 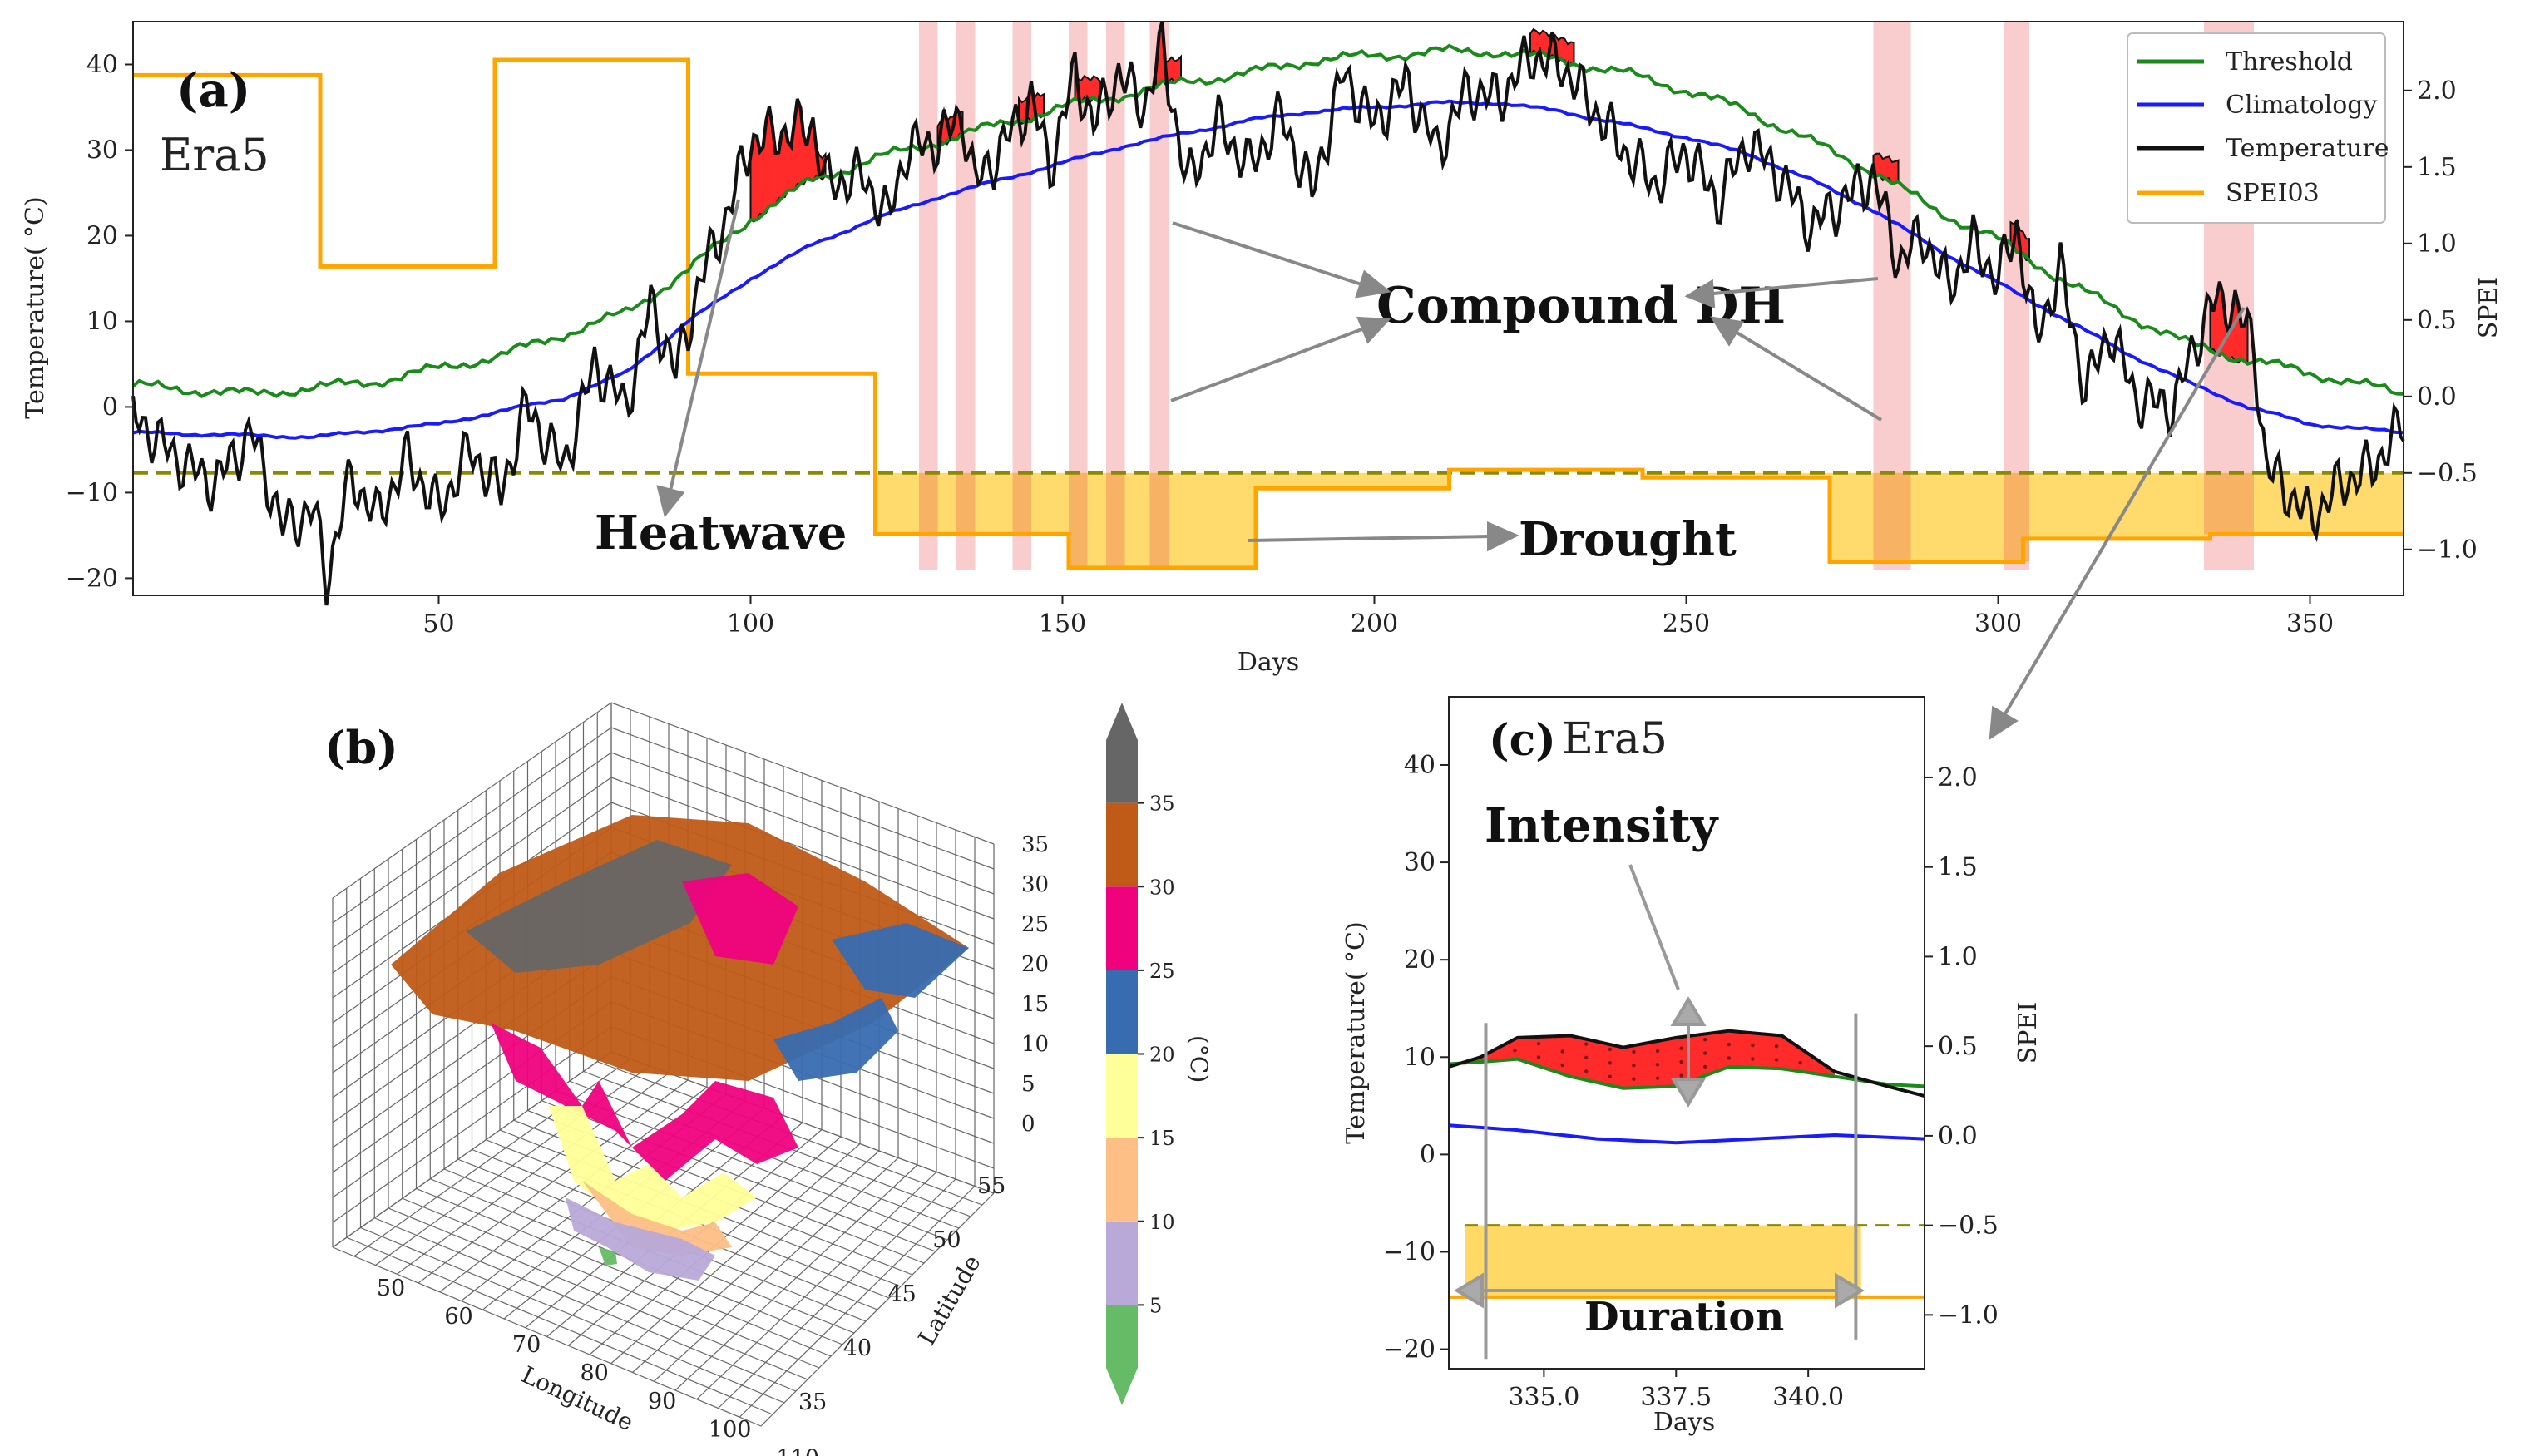 What do you see at coordinates (1162, 971) in the screenshot?
I see `b-cbtick-label-4: 25` at bounding box center [1162, 971].